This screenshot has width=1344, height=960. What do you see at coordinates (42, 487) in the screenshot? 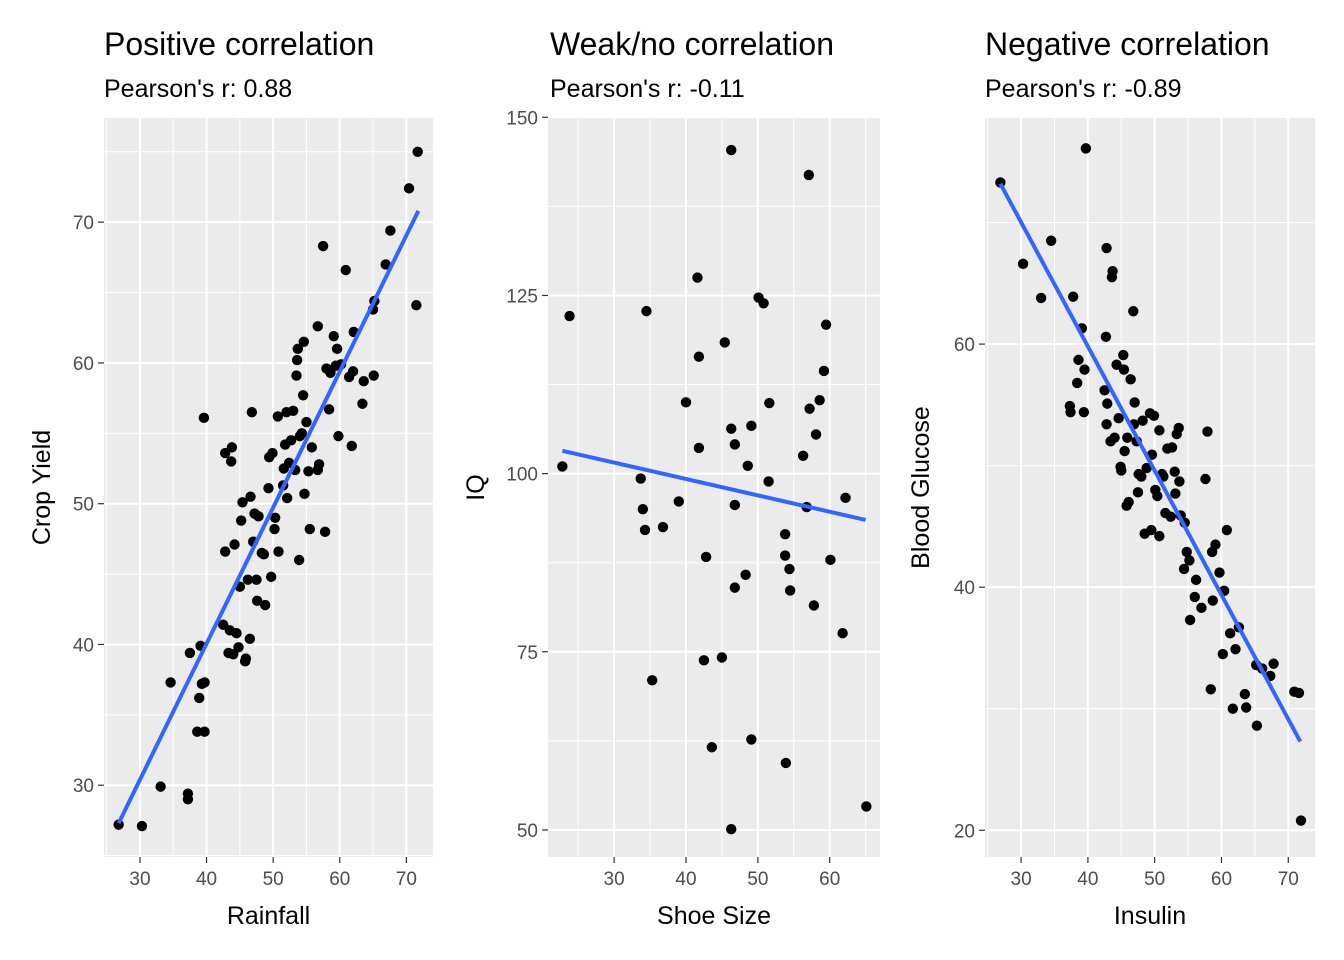
I see `y-axis-title: Crop Yield` at bounding box center [42, 487].